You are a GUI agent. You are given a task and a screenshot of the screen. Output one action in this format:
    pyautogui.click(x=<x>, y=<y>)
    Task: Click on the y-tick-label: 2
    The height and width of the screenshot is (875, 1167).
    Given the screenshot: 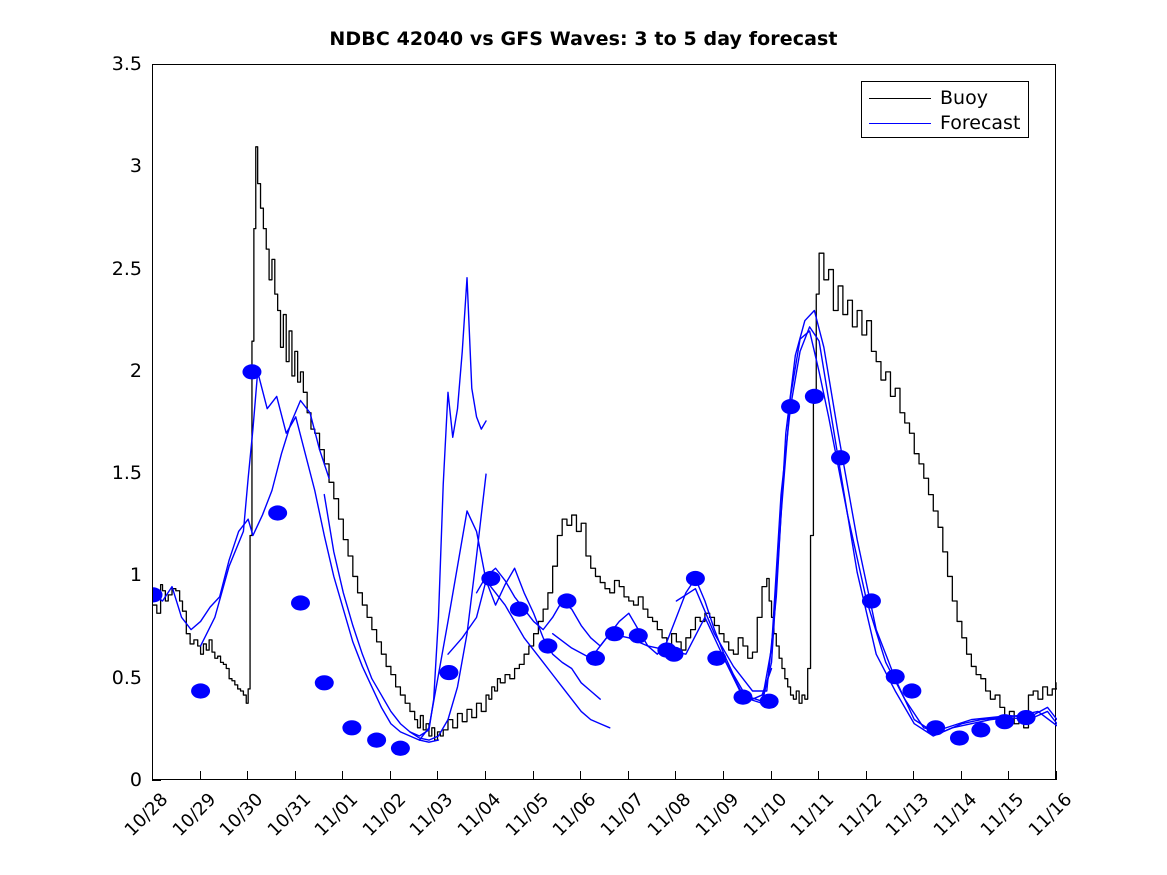 What is the action you would take?
    pyautogui.click(x=135, y=370)
    